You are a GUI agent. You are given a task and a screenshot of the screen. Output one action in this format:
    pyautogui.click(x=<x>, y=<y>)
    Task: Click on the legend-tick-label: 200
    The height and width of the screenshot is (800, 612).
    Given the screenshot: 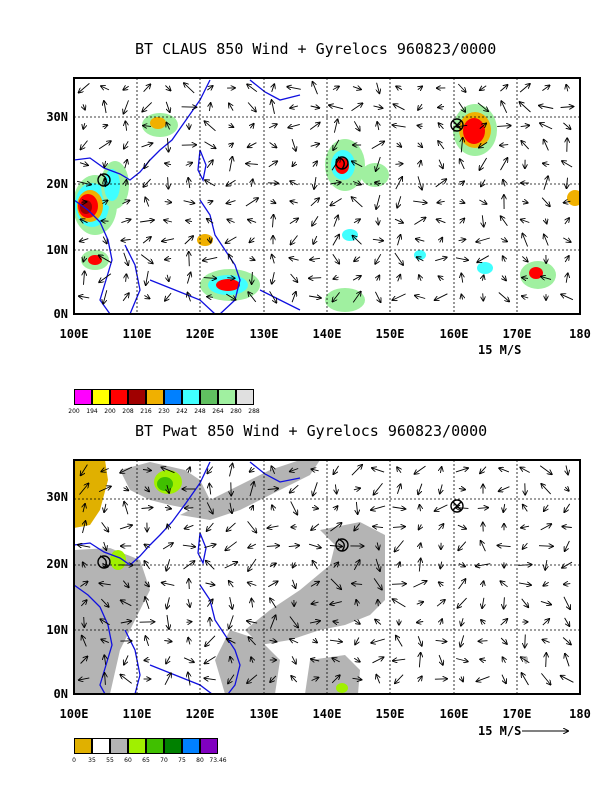 What is the action you would take?
    pyautogui.click(x=73, y=411)
    